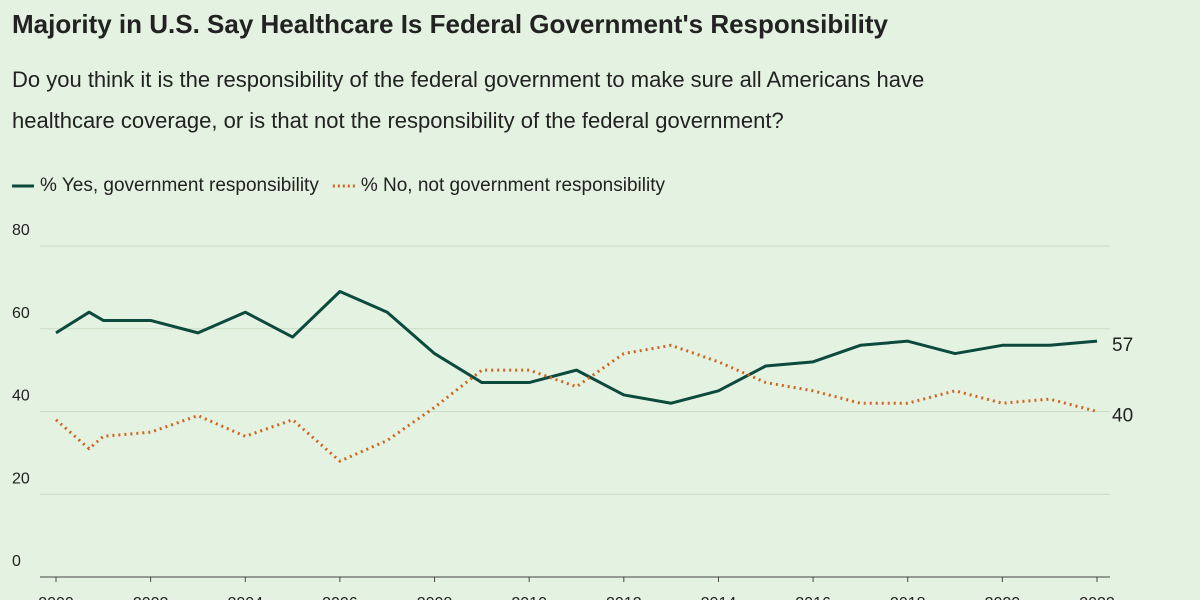 The image size is (1200, 600). I want to click on x-tick-label: 2016, so click(813, 597).